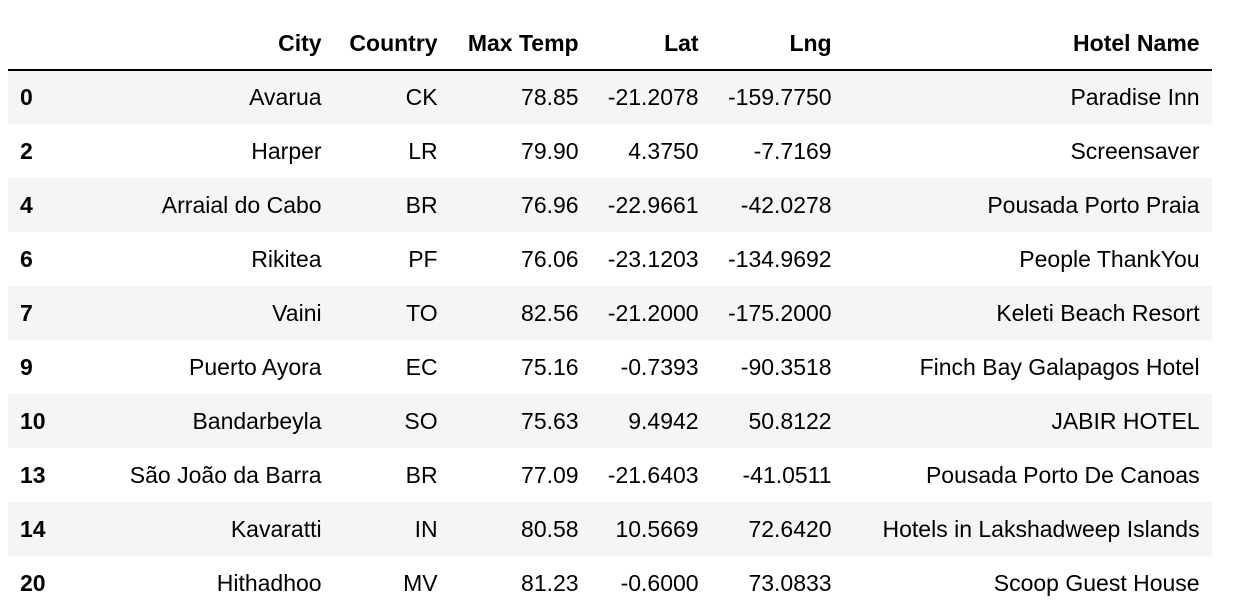 The image size is (1242, 610). I want to click on cell-city: Bandarbeyla, so click(257, 420).